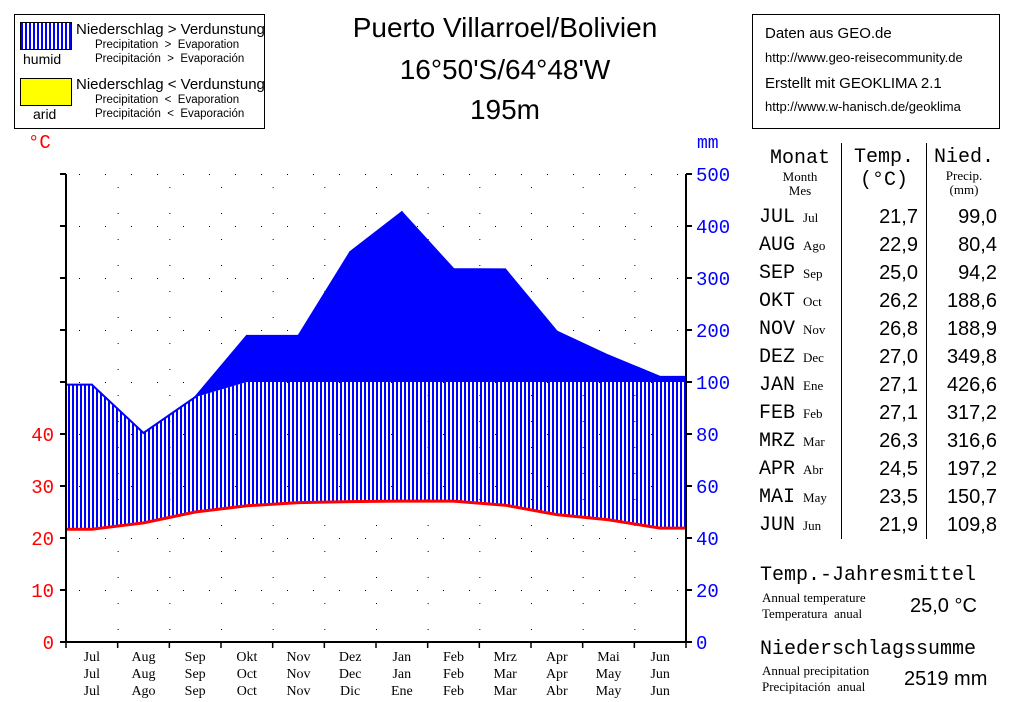 Image resolution: width=1012 pixels, height=702 pixels. I want to click on y-left-tick-label: 20, so click(42, 540).